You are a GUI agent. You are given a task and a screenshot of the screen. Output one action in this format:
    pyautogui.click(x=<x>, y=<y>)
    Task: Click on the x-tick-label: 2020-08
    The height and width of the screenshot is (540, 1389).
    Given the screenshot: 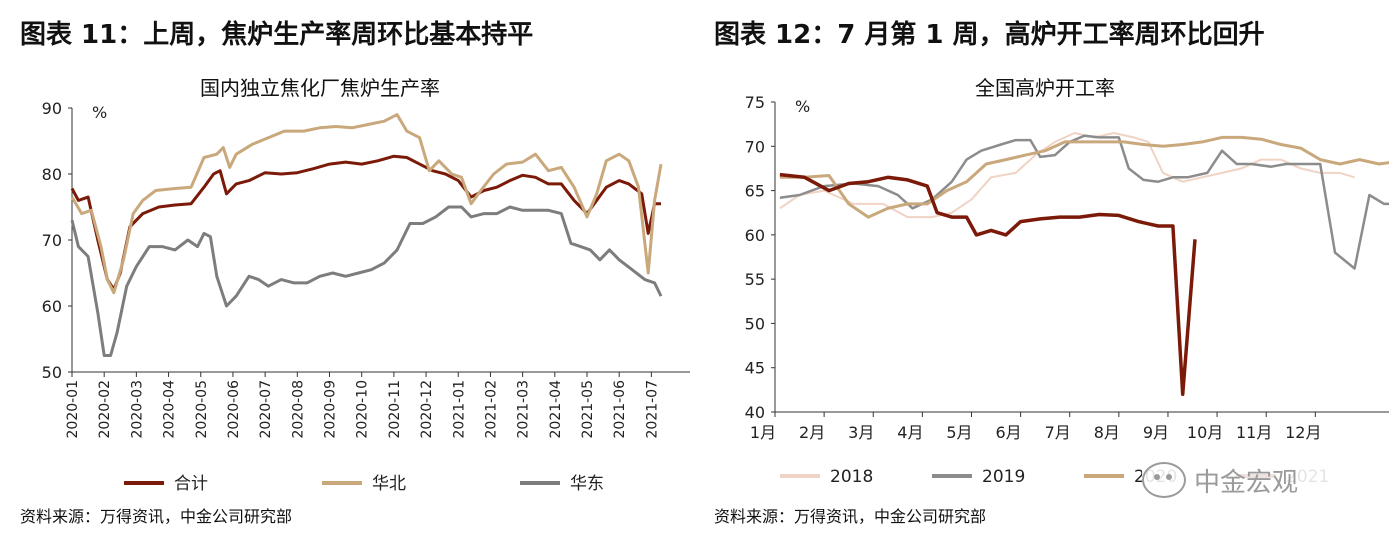 What is the action you would take?
    pyautogui.click(x=298, y=409)
    